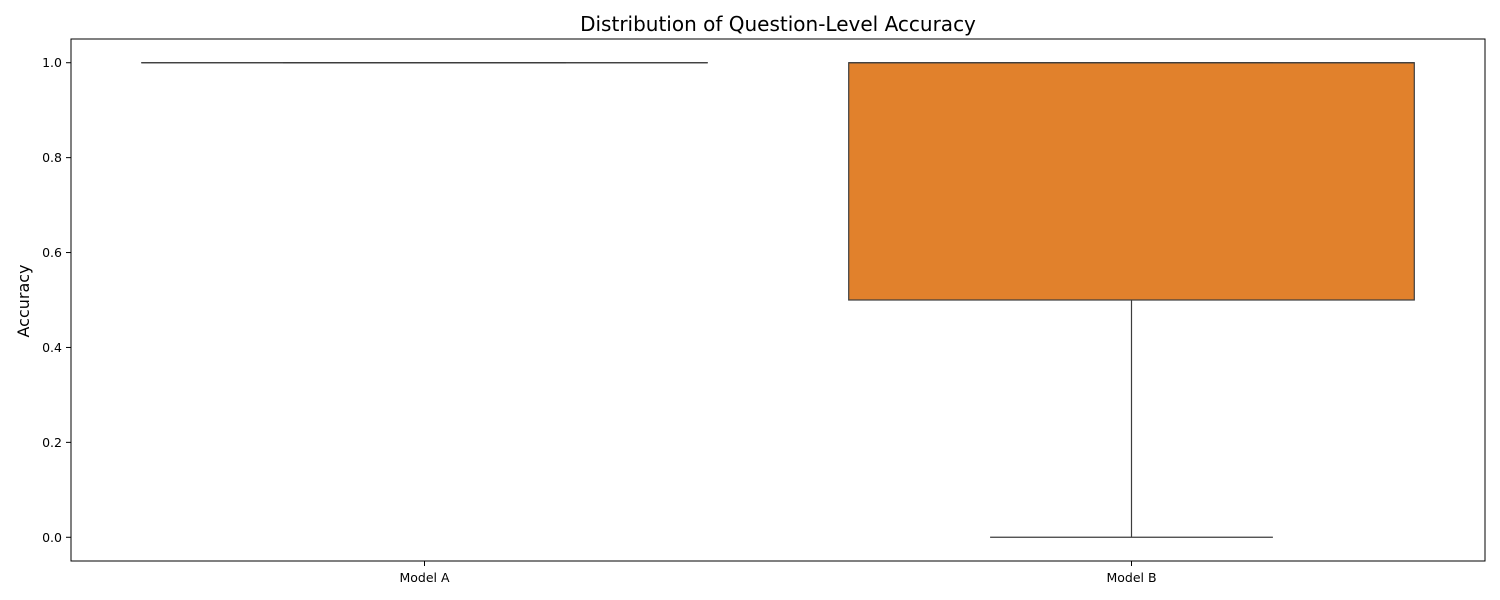 The height and width of the screenshot is (600, 1500). What do you see at coordinates (1131, 577) in the screenshot?
I see `x-tick-label: Model B` at bounding box center [1131, 577].